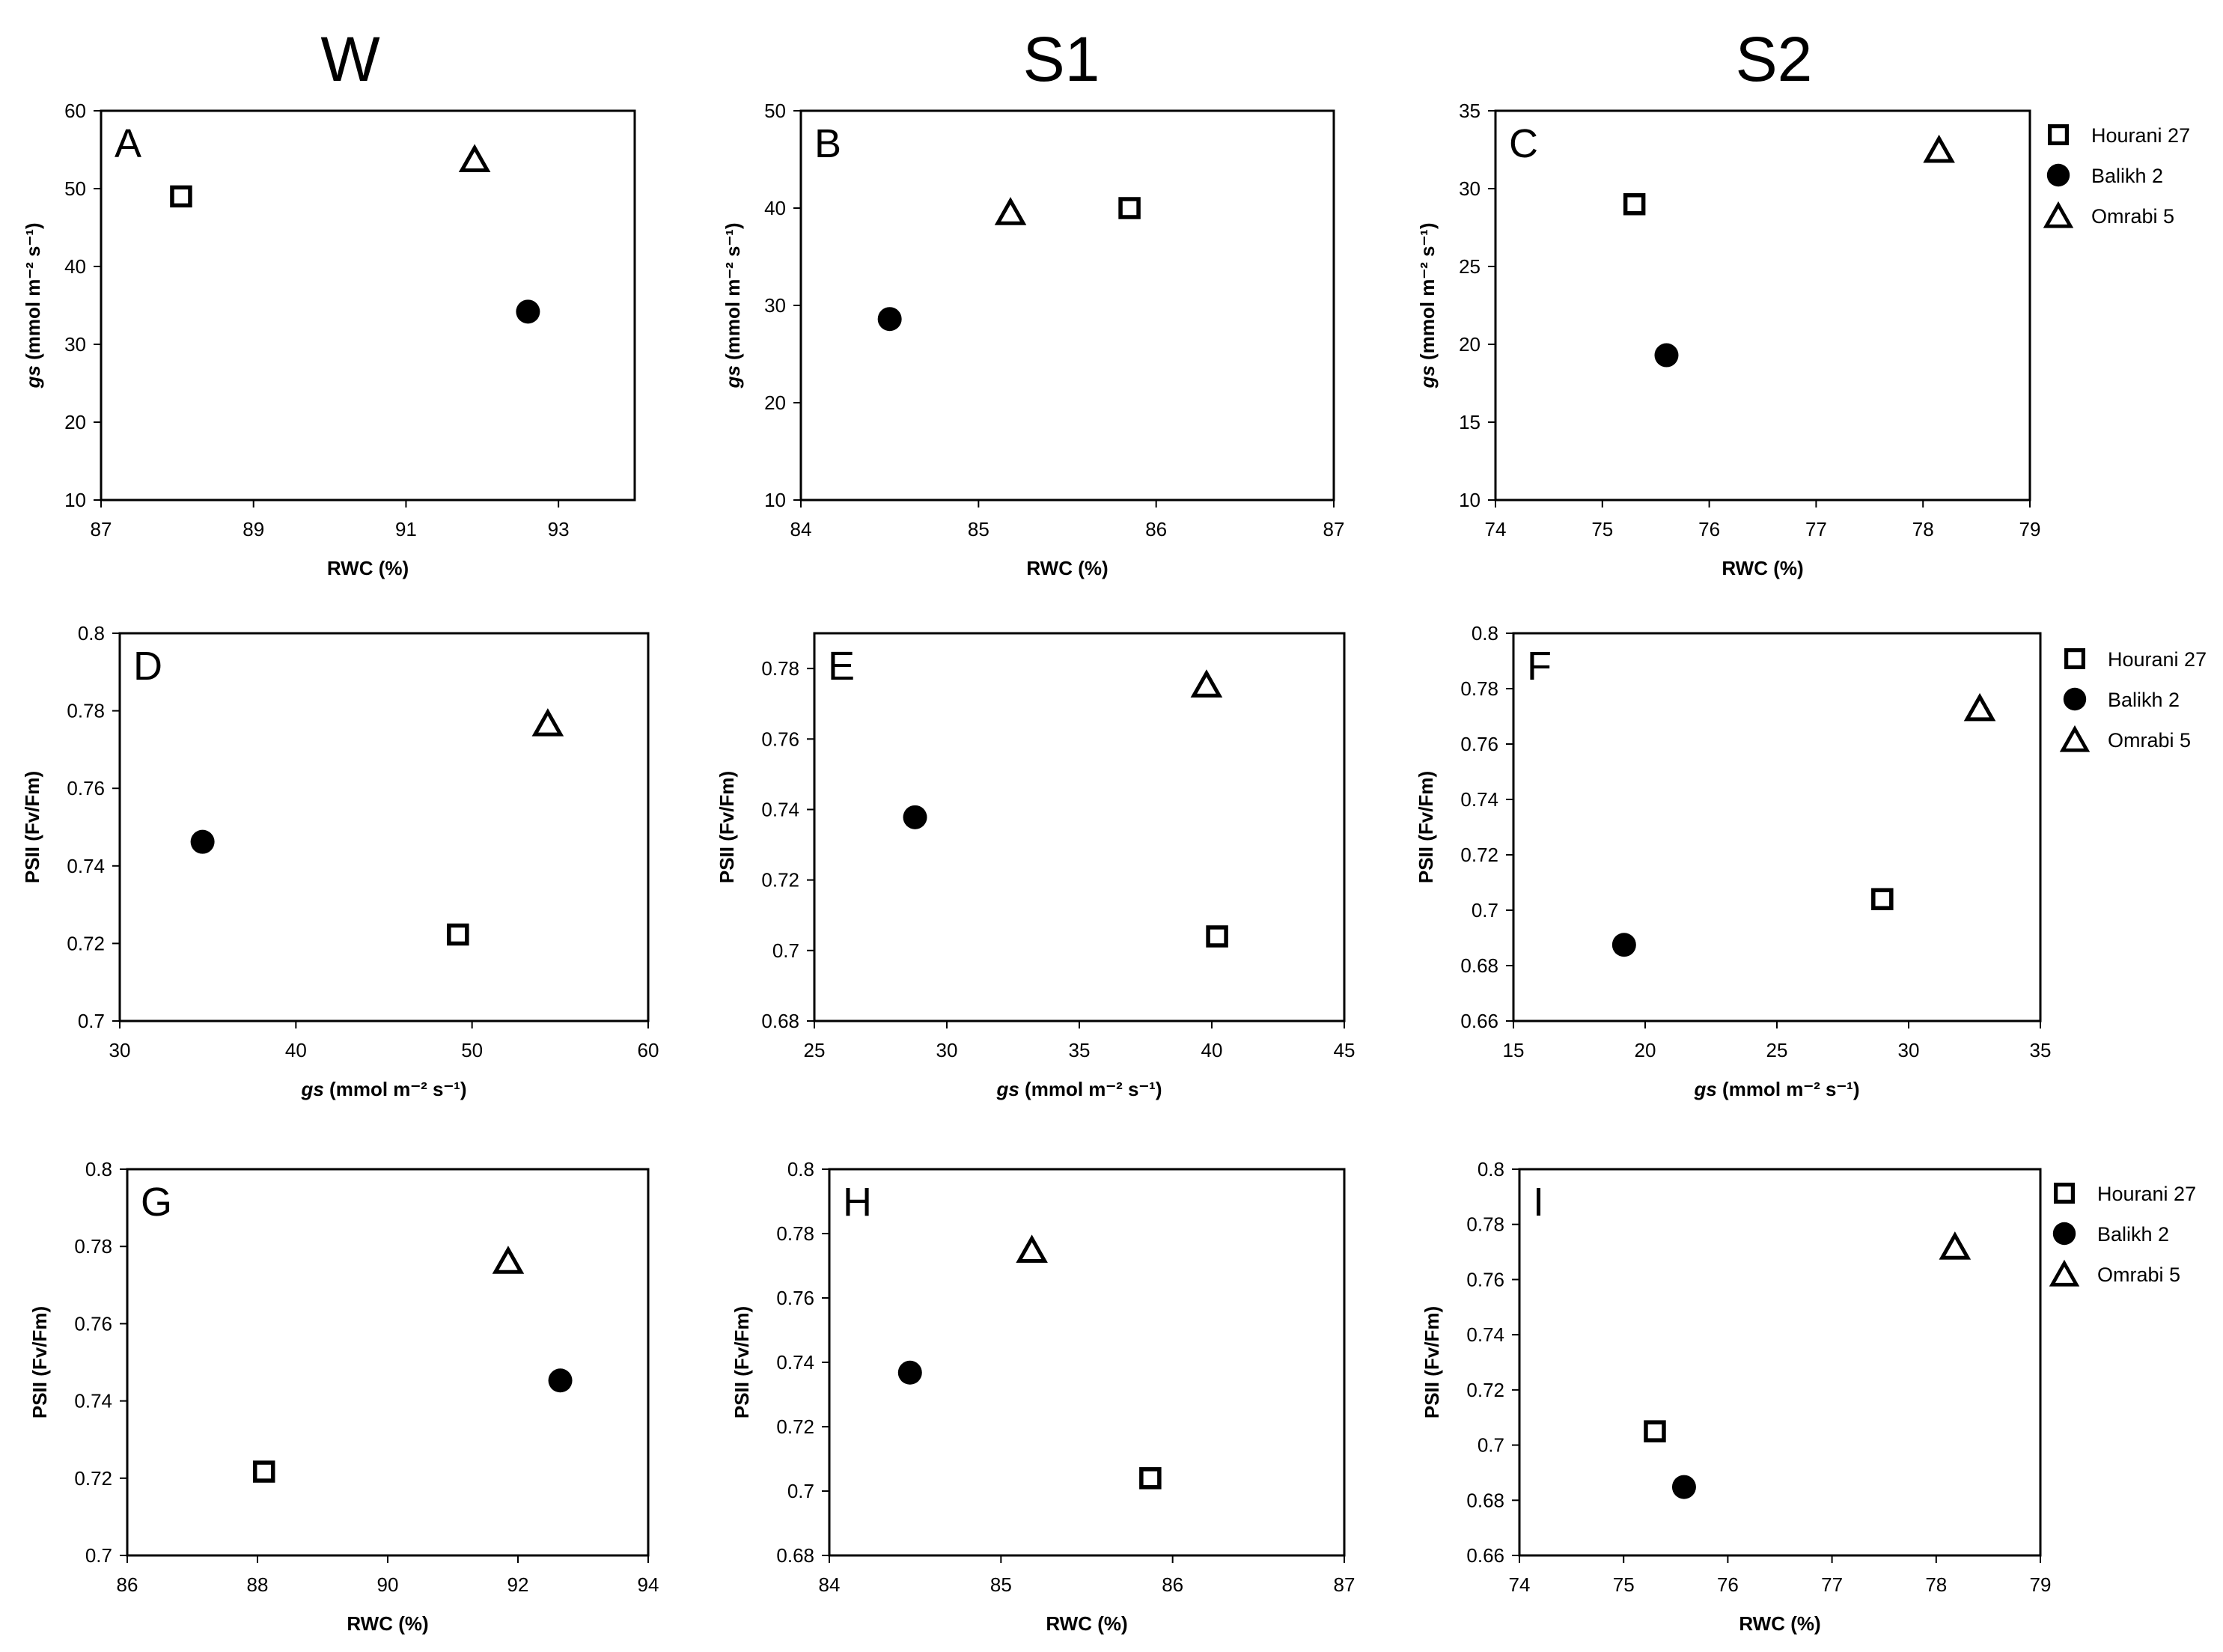  Describe the element at coordinates (1090, 1089) in the screenshot. I see `x-axis-label-text: (mmol m⁻² s⁻¹)` at that location.